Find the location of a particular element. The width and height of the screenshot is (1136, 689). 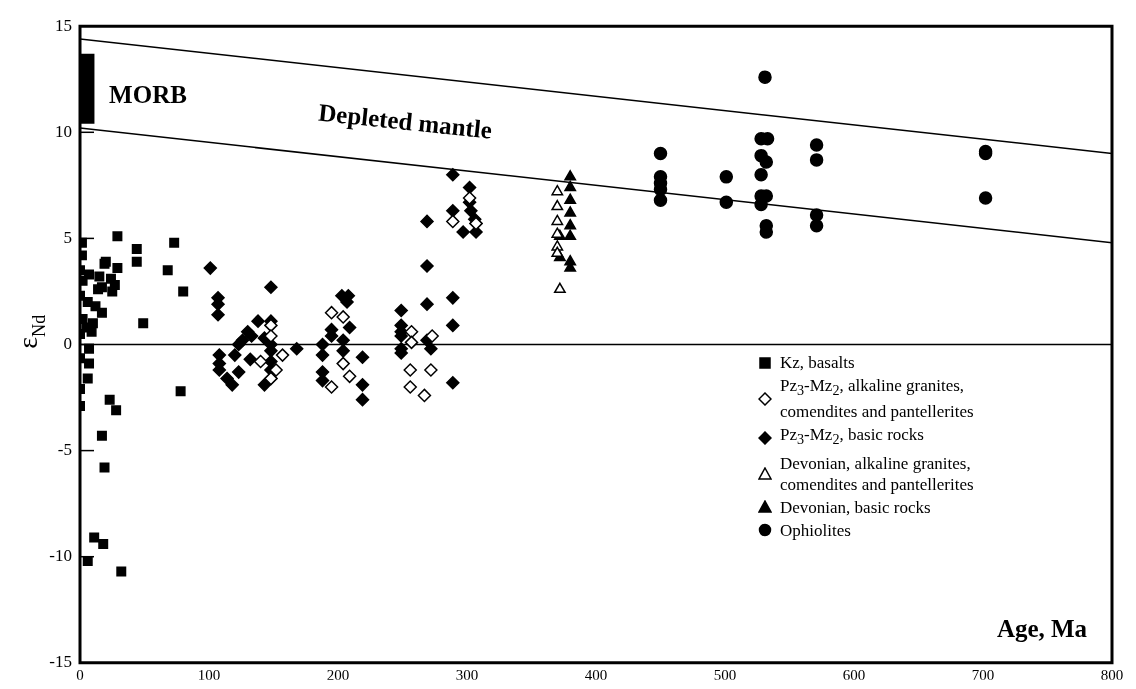

x-tick-label: 100 is located at coordinates (209, 674).